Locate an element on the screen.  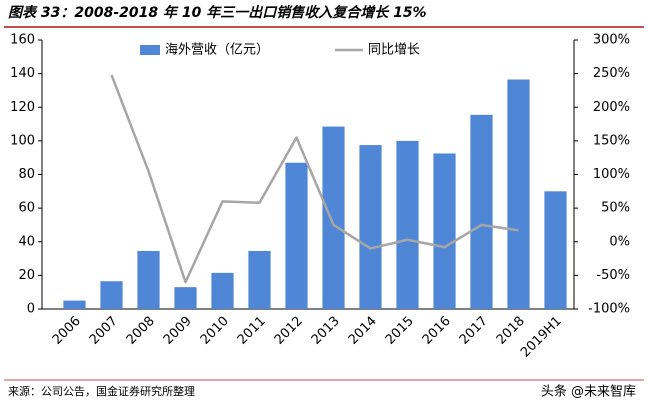
y2-tick-label: 0% is located at coordinates (619, 241).